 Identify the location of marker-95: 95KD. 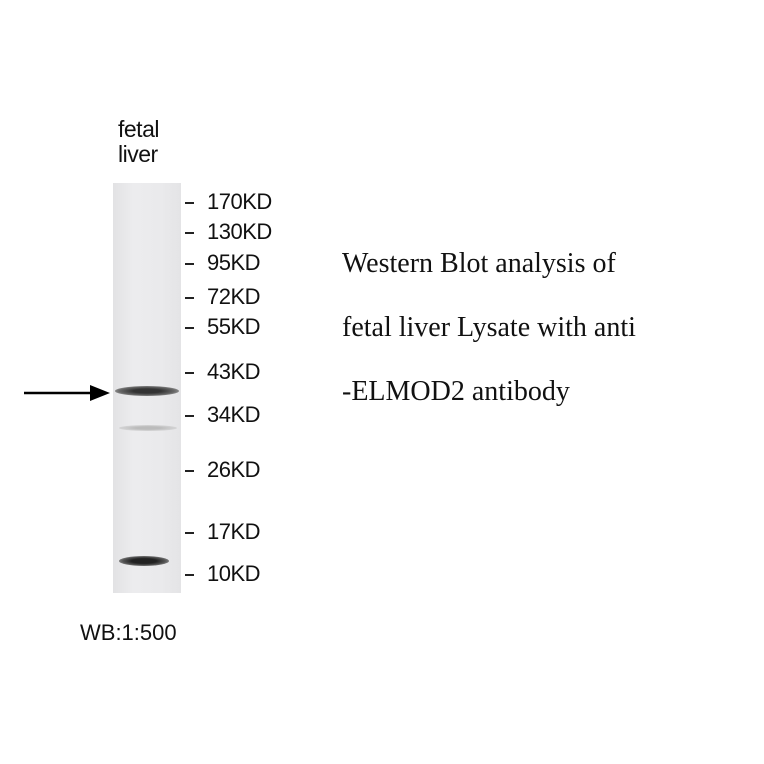
(223, 263).